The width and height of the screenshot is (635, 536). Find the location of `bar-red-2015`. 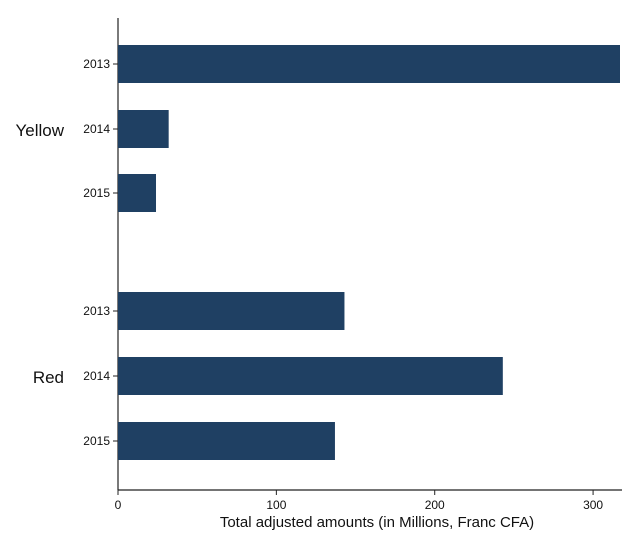

bar-red-2015 is located at coordinates (226, 441).